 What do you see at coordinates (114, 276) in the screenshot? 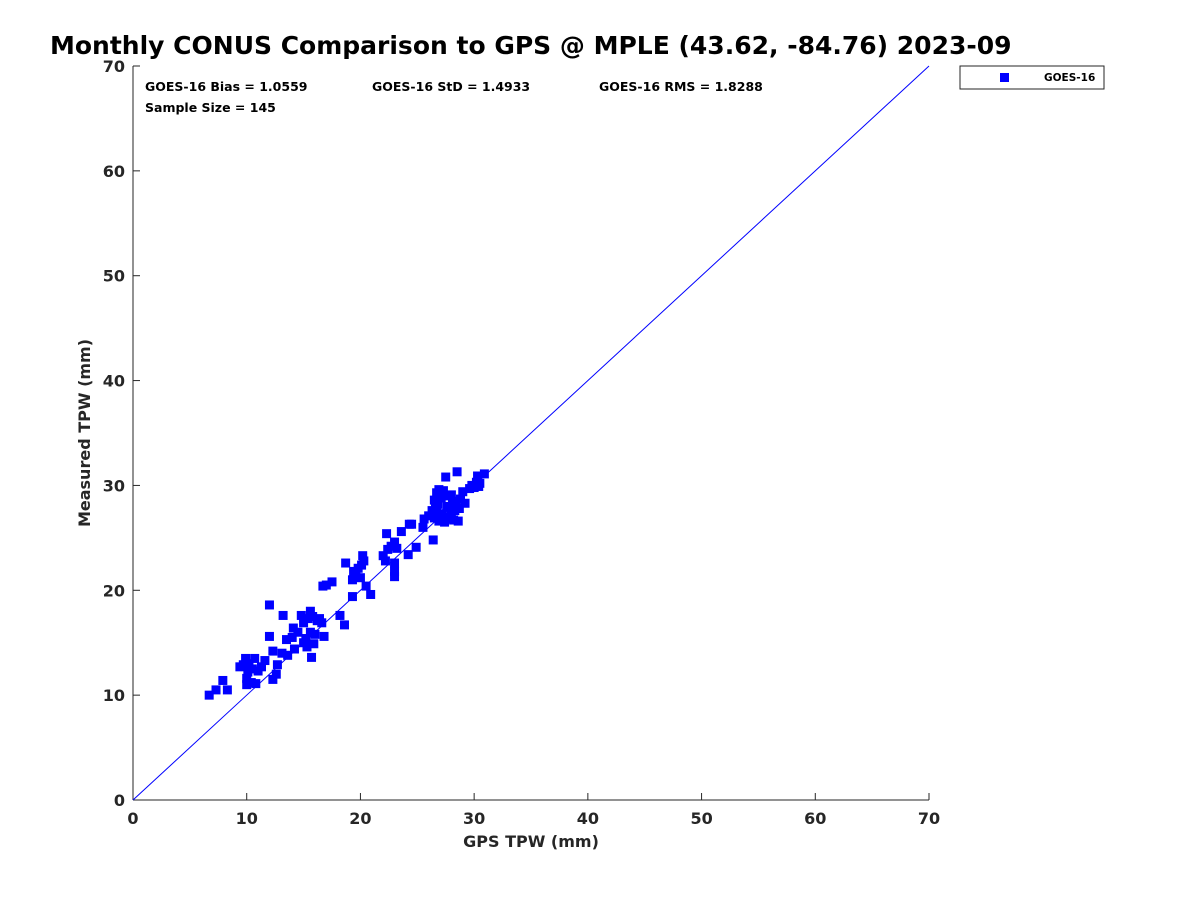
I see `y-tick-label: 50` at bounding box center [114, 276].